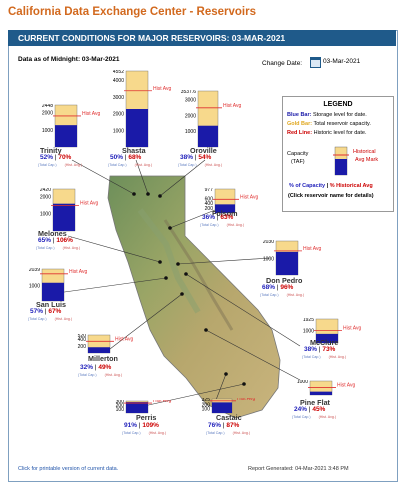  I want to click on reservoir-chart: Hist Avg 2448 2000 1000, so click(72, 126).